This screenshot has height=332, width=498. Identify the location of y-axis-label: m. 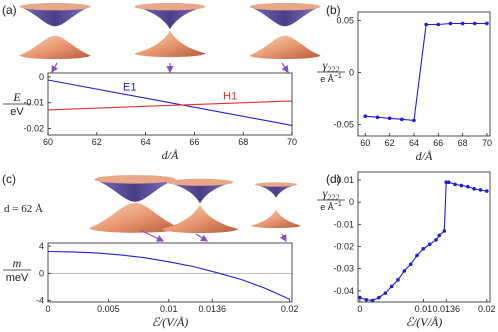
(17, 263).